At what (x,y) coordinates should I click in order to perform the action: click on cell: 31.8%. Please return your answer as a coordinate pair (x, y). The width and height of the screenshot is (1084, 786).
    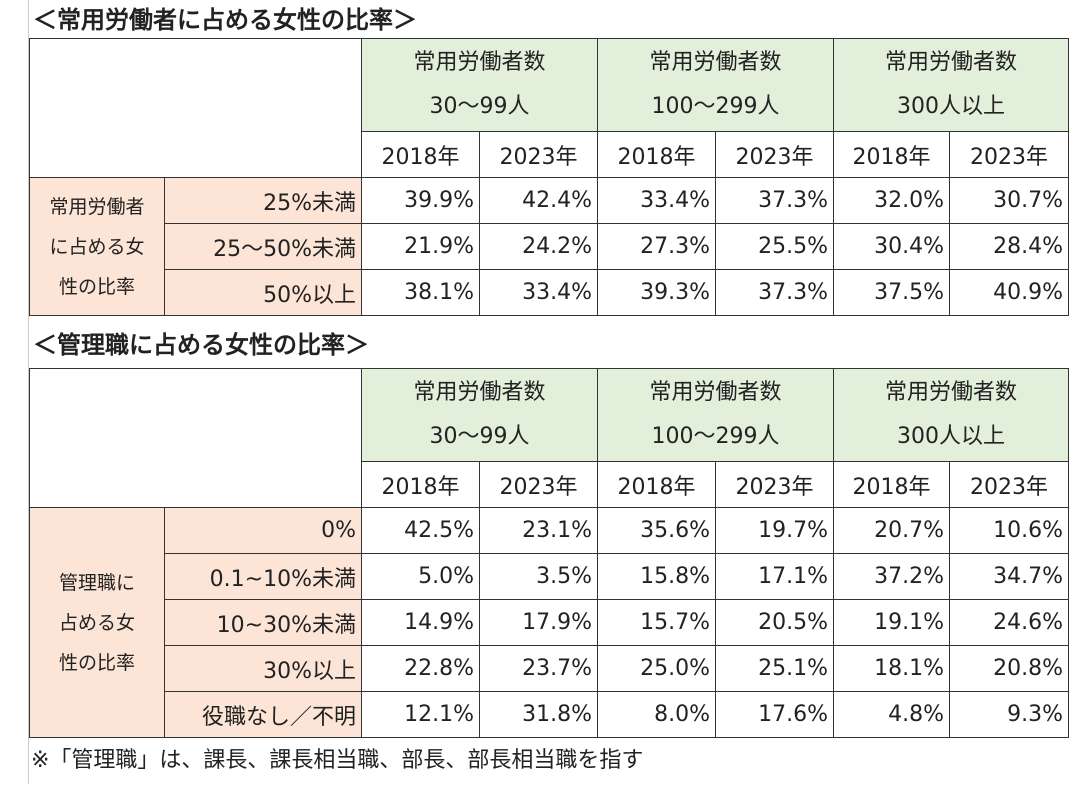
    Looking at the image, I should click on (538, 714).